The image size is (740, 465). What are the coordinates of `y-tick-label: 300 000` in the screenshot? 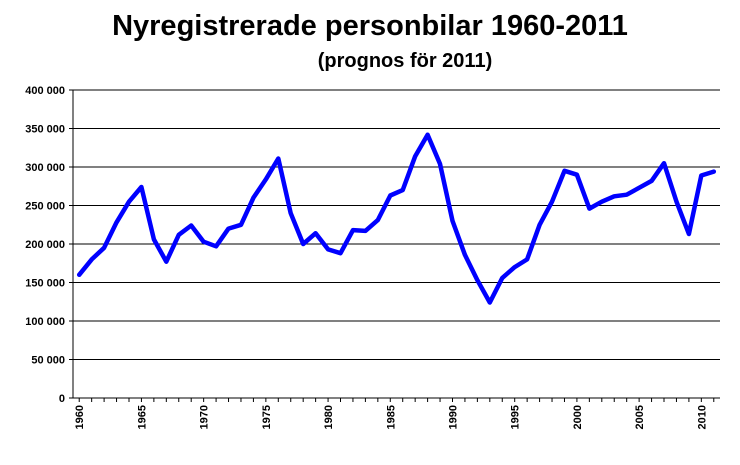 It's located at (45, 168).